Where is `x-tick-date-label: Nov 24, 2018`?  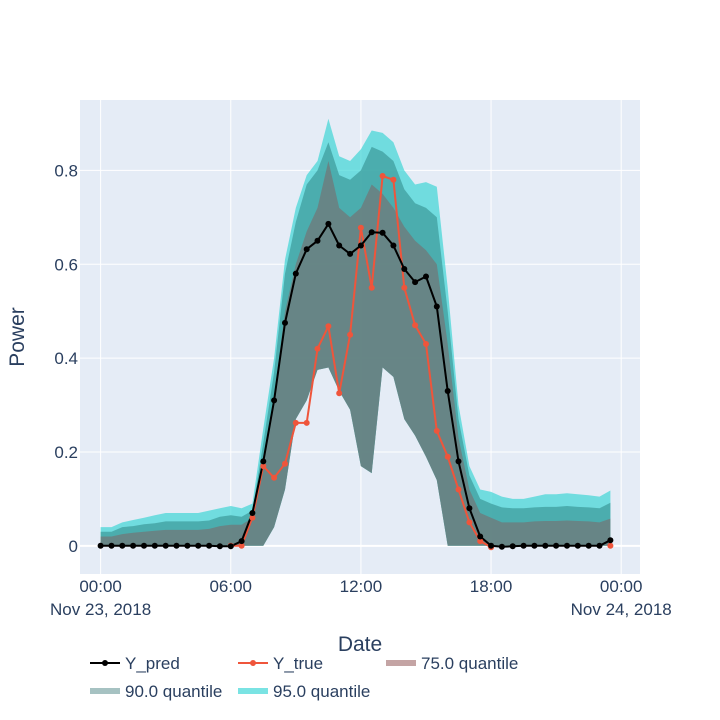 x-tick-date-label: Nov 24, 2018 is located at coordinates (621, 609).